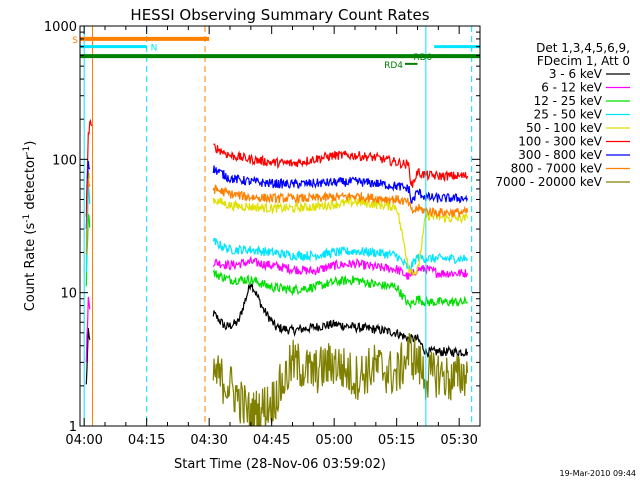 The height and width of the screenshot is (480, 640). I want to click on x-tick-label: 05:00, so click(333, 440).